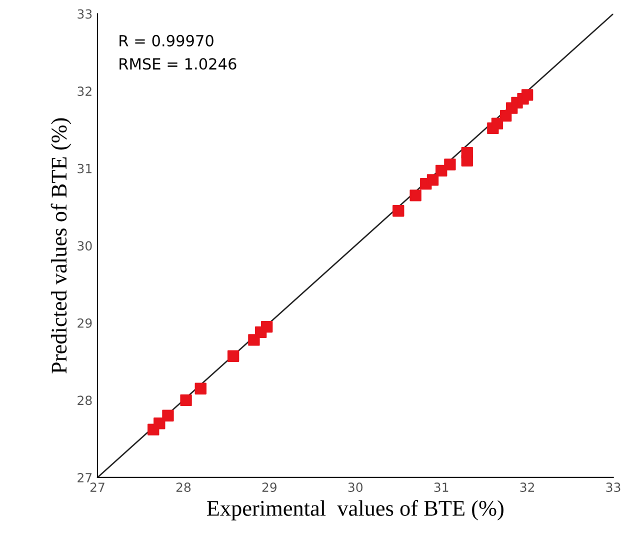 The width and height of the screenshot is (629, 552). Describe the element at coordinates (183, 487) in the screenshot. I see `x-tick-label: 28` at that location.